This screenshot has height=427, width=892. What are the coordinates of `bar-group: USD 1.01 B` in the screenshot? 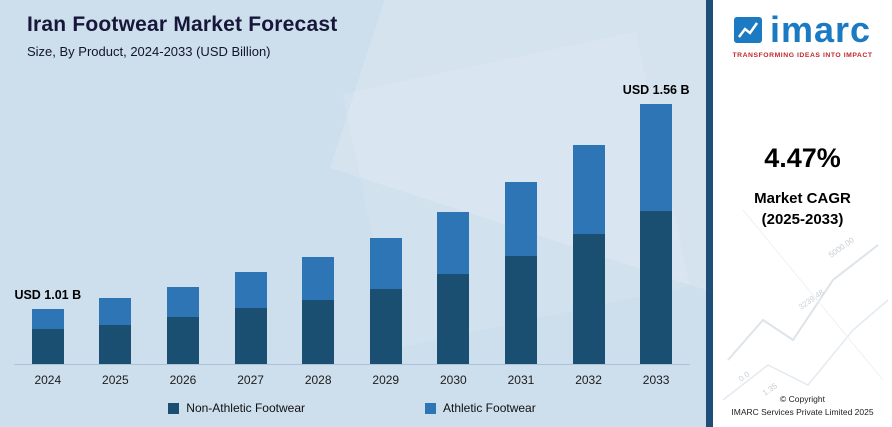 It's located at (48, 222).